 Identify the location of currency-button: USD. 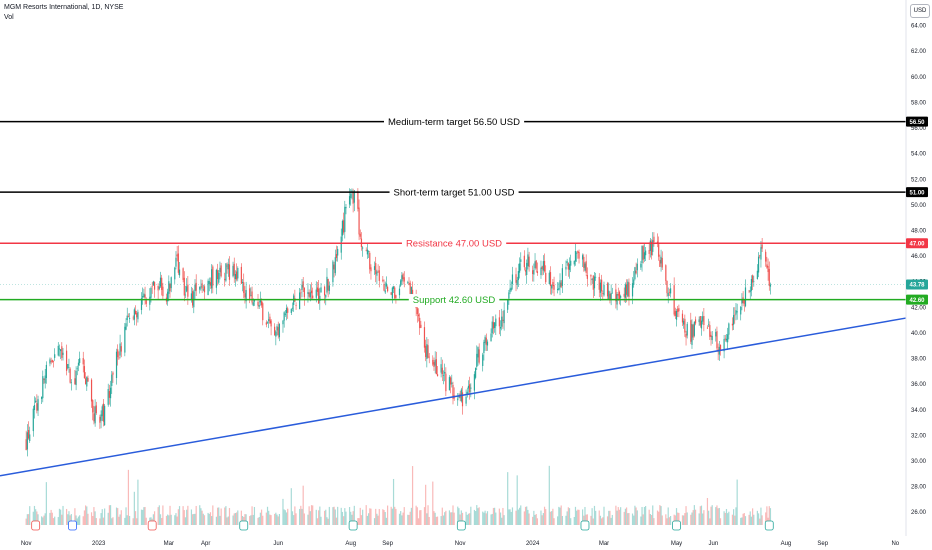
(920, 11).